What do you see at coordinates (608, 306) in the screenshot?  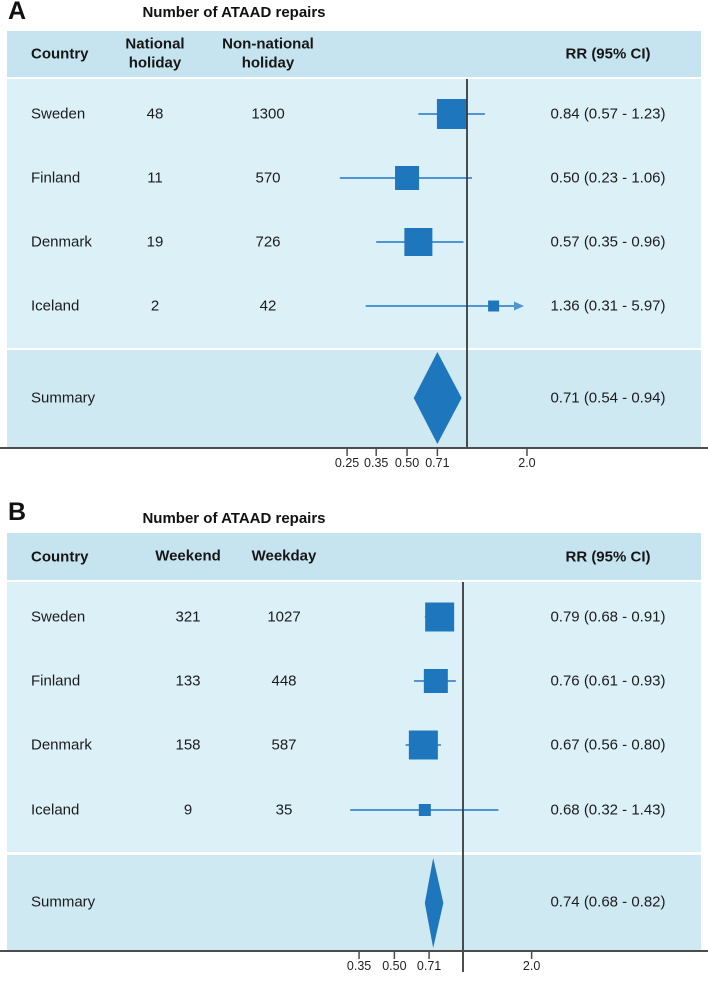 I see `row-rr-text: 1.36 (0.31 - 5.97)` at bounding box center [608, 306].